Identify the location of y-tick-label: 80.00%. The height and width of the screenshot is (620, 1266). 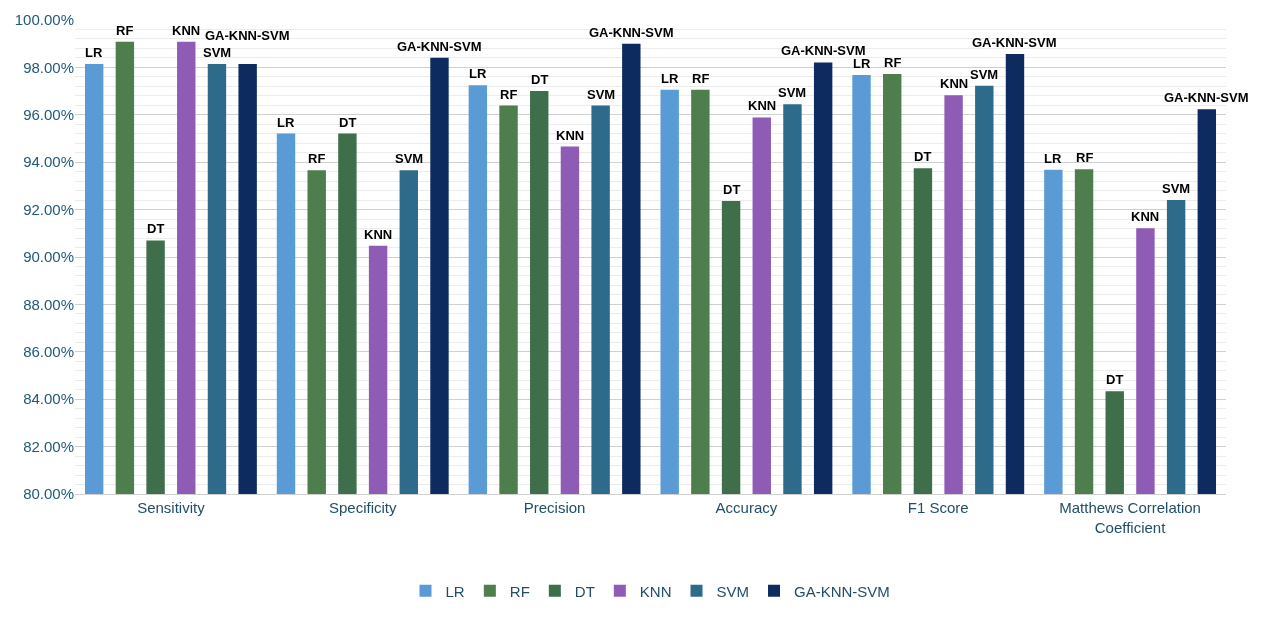
(48, 494).